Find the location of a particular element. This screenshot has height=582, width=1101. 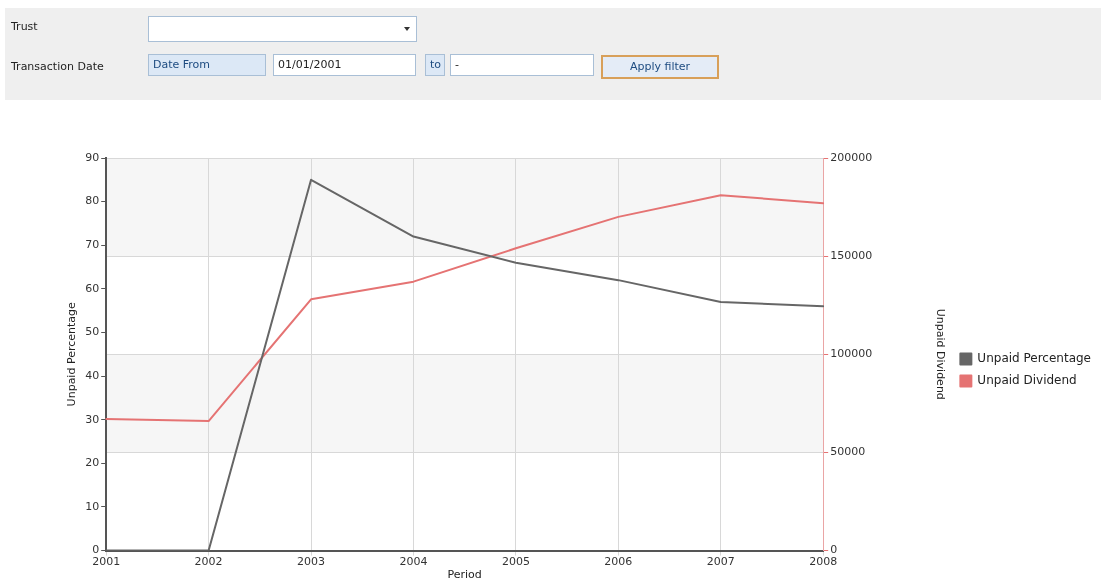

y-tick-label: 10 is located at coordinates (92, 506).